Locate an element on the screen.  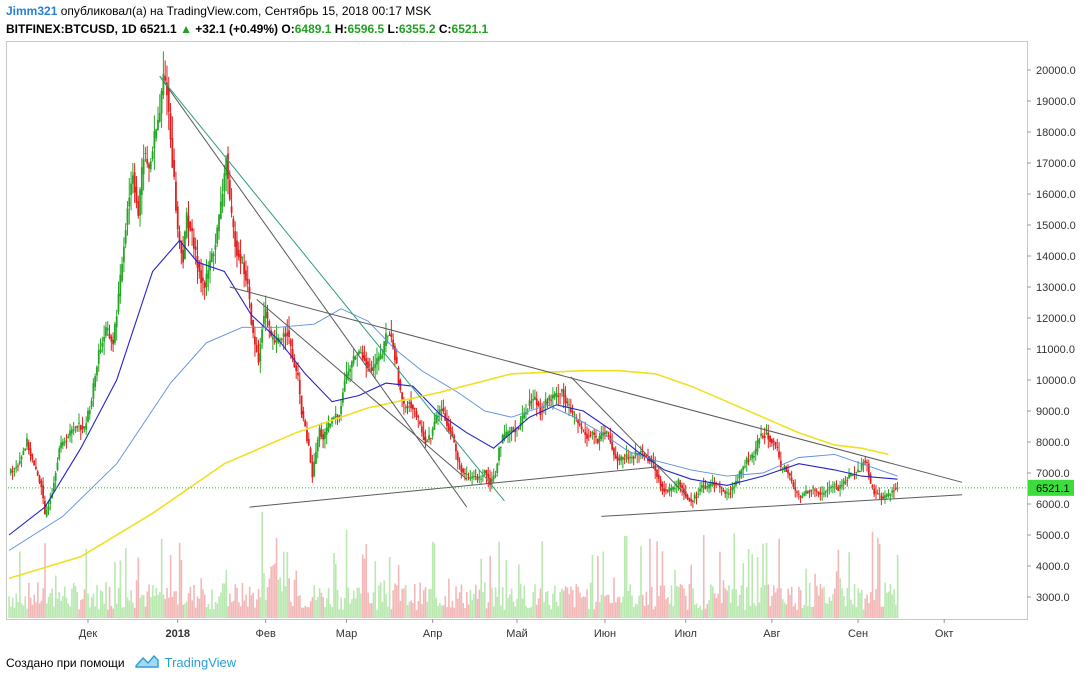
symbol-label: BITFINEX:BTCUSD, 1D is located at coordinates (71, 29).